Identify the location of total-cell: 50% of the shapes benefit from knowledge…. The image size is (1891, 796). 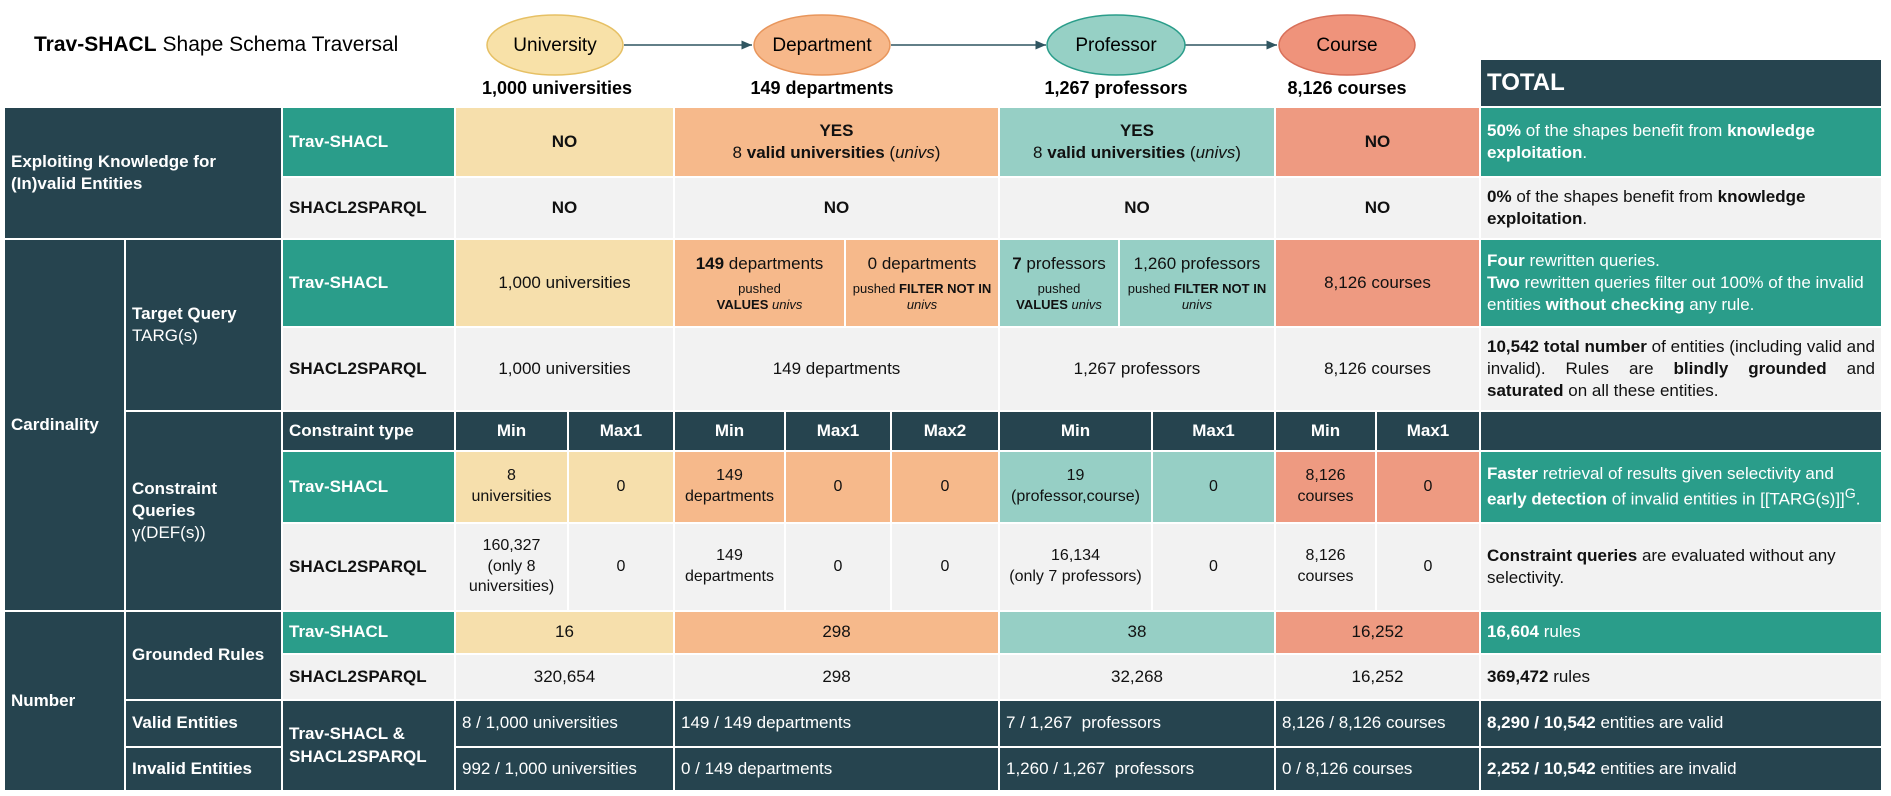
(1681, 142).